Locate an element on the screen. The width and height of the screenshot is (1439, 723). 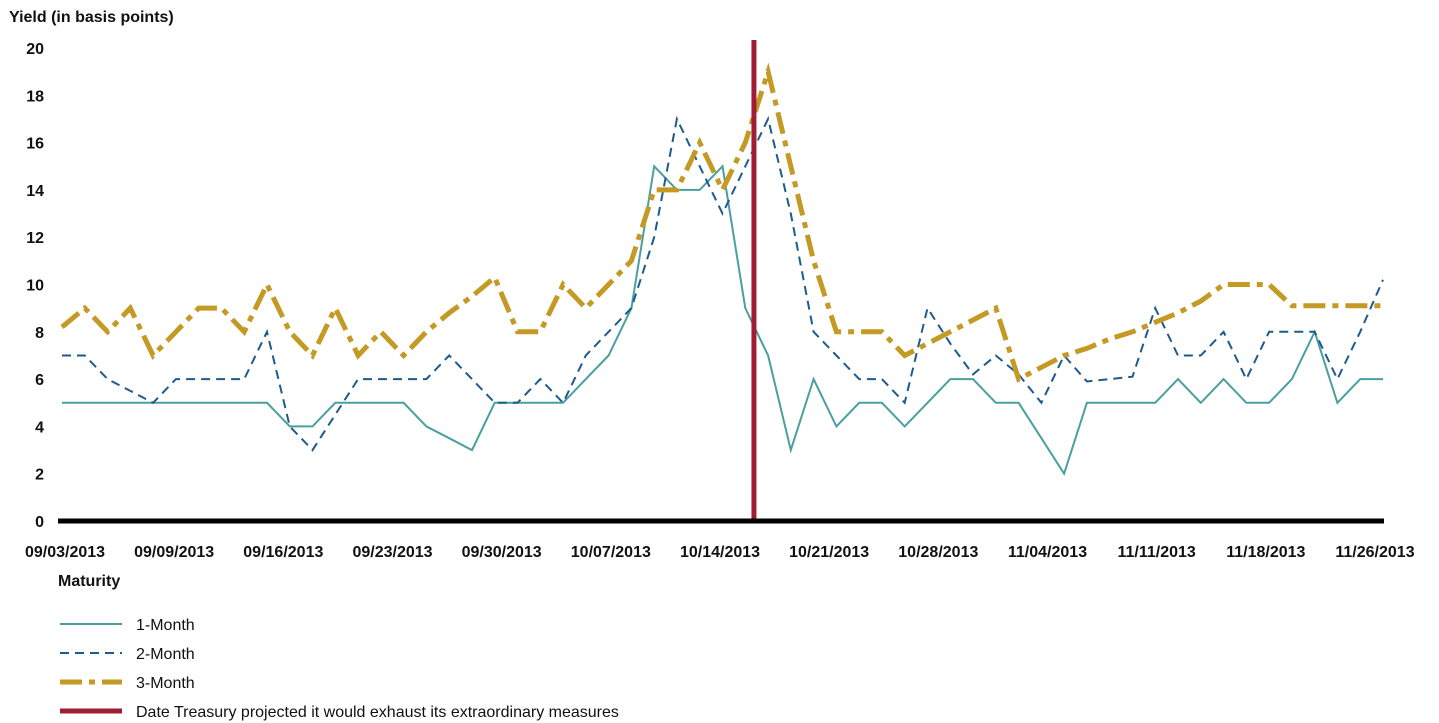
legend-label: 2-Month is located at coordinates (165, 654).